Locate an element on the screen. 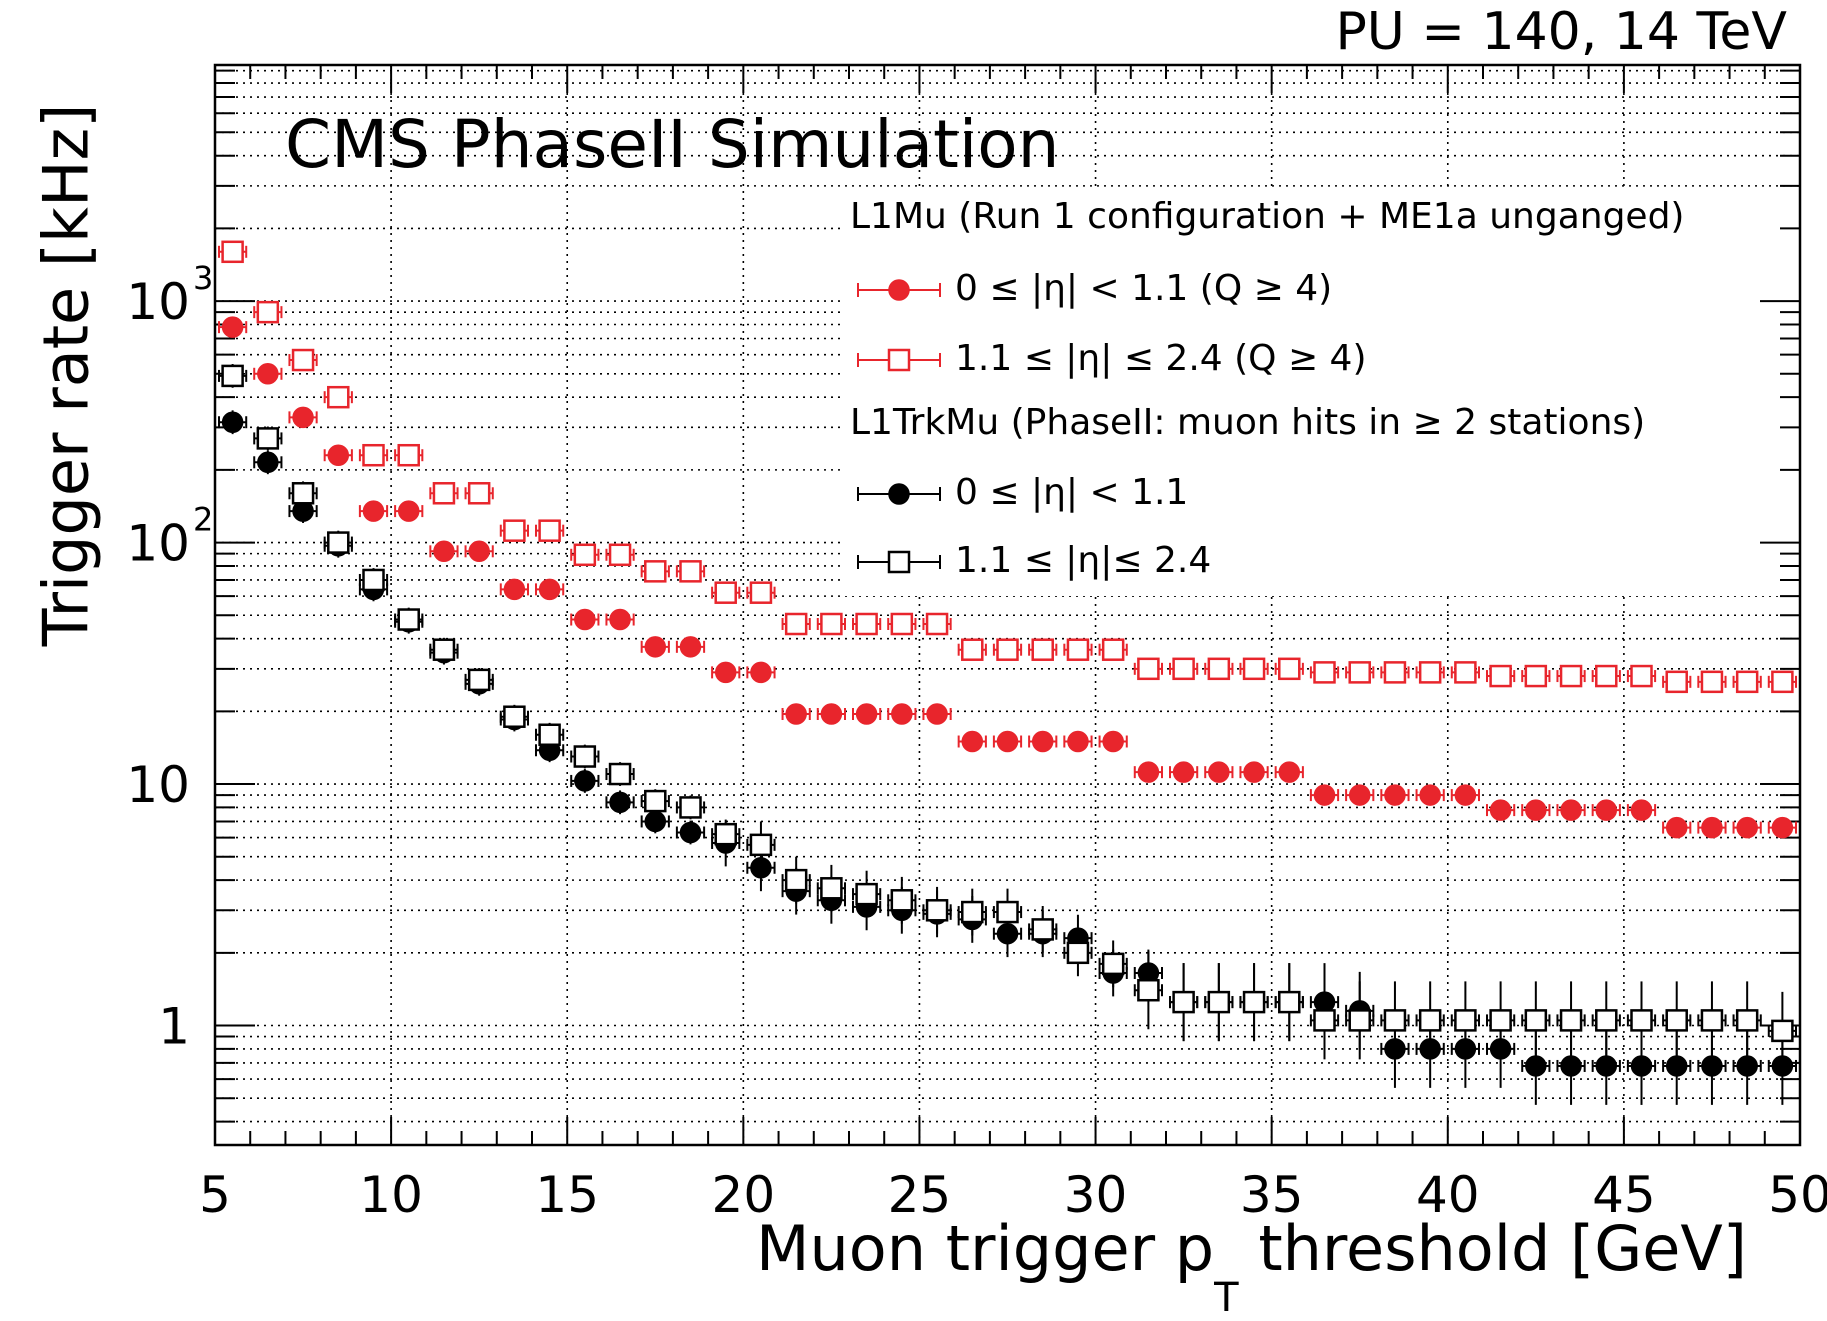 The image size is (1827, 1321). y-axis-label: Trigger rate [kHz] is located at coordinates (66, 375).